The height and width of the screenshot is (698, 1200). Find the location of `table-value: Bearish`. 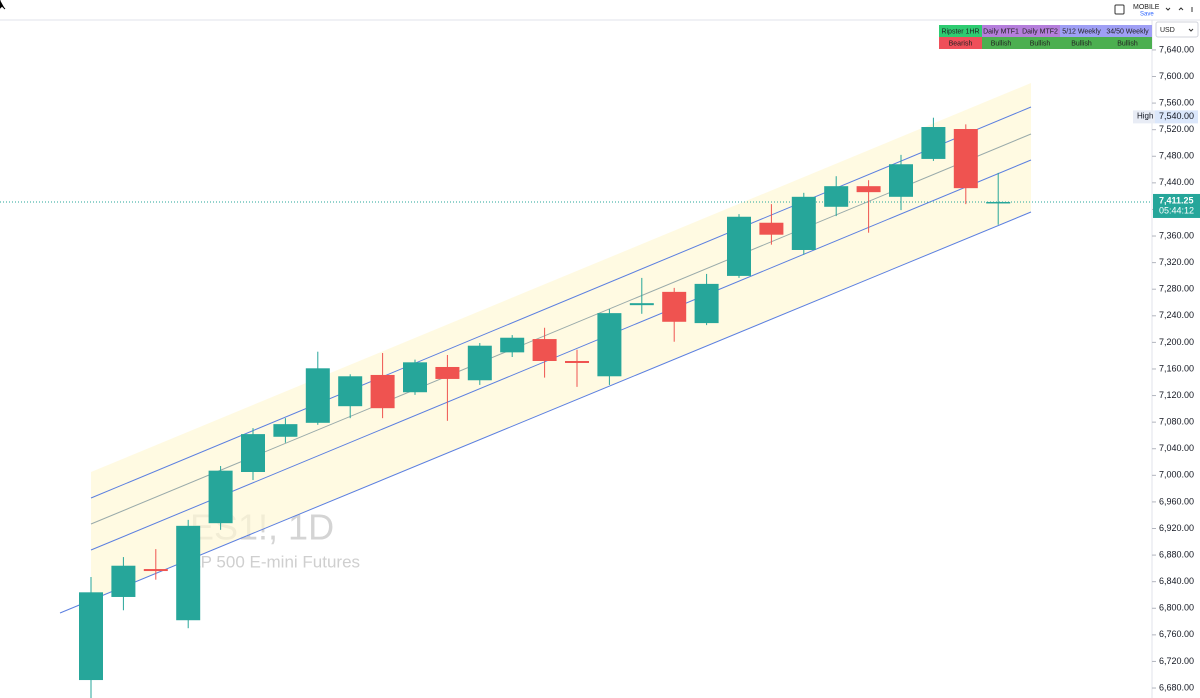

table-value: Bearish is located at coordinates (961, 43).